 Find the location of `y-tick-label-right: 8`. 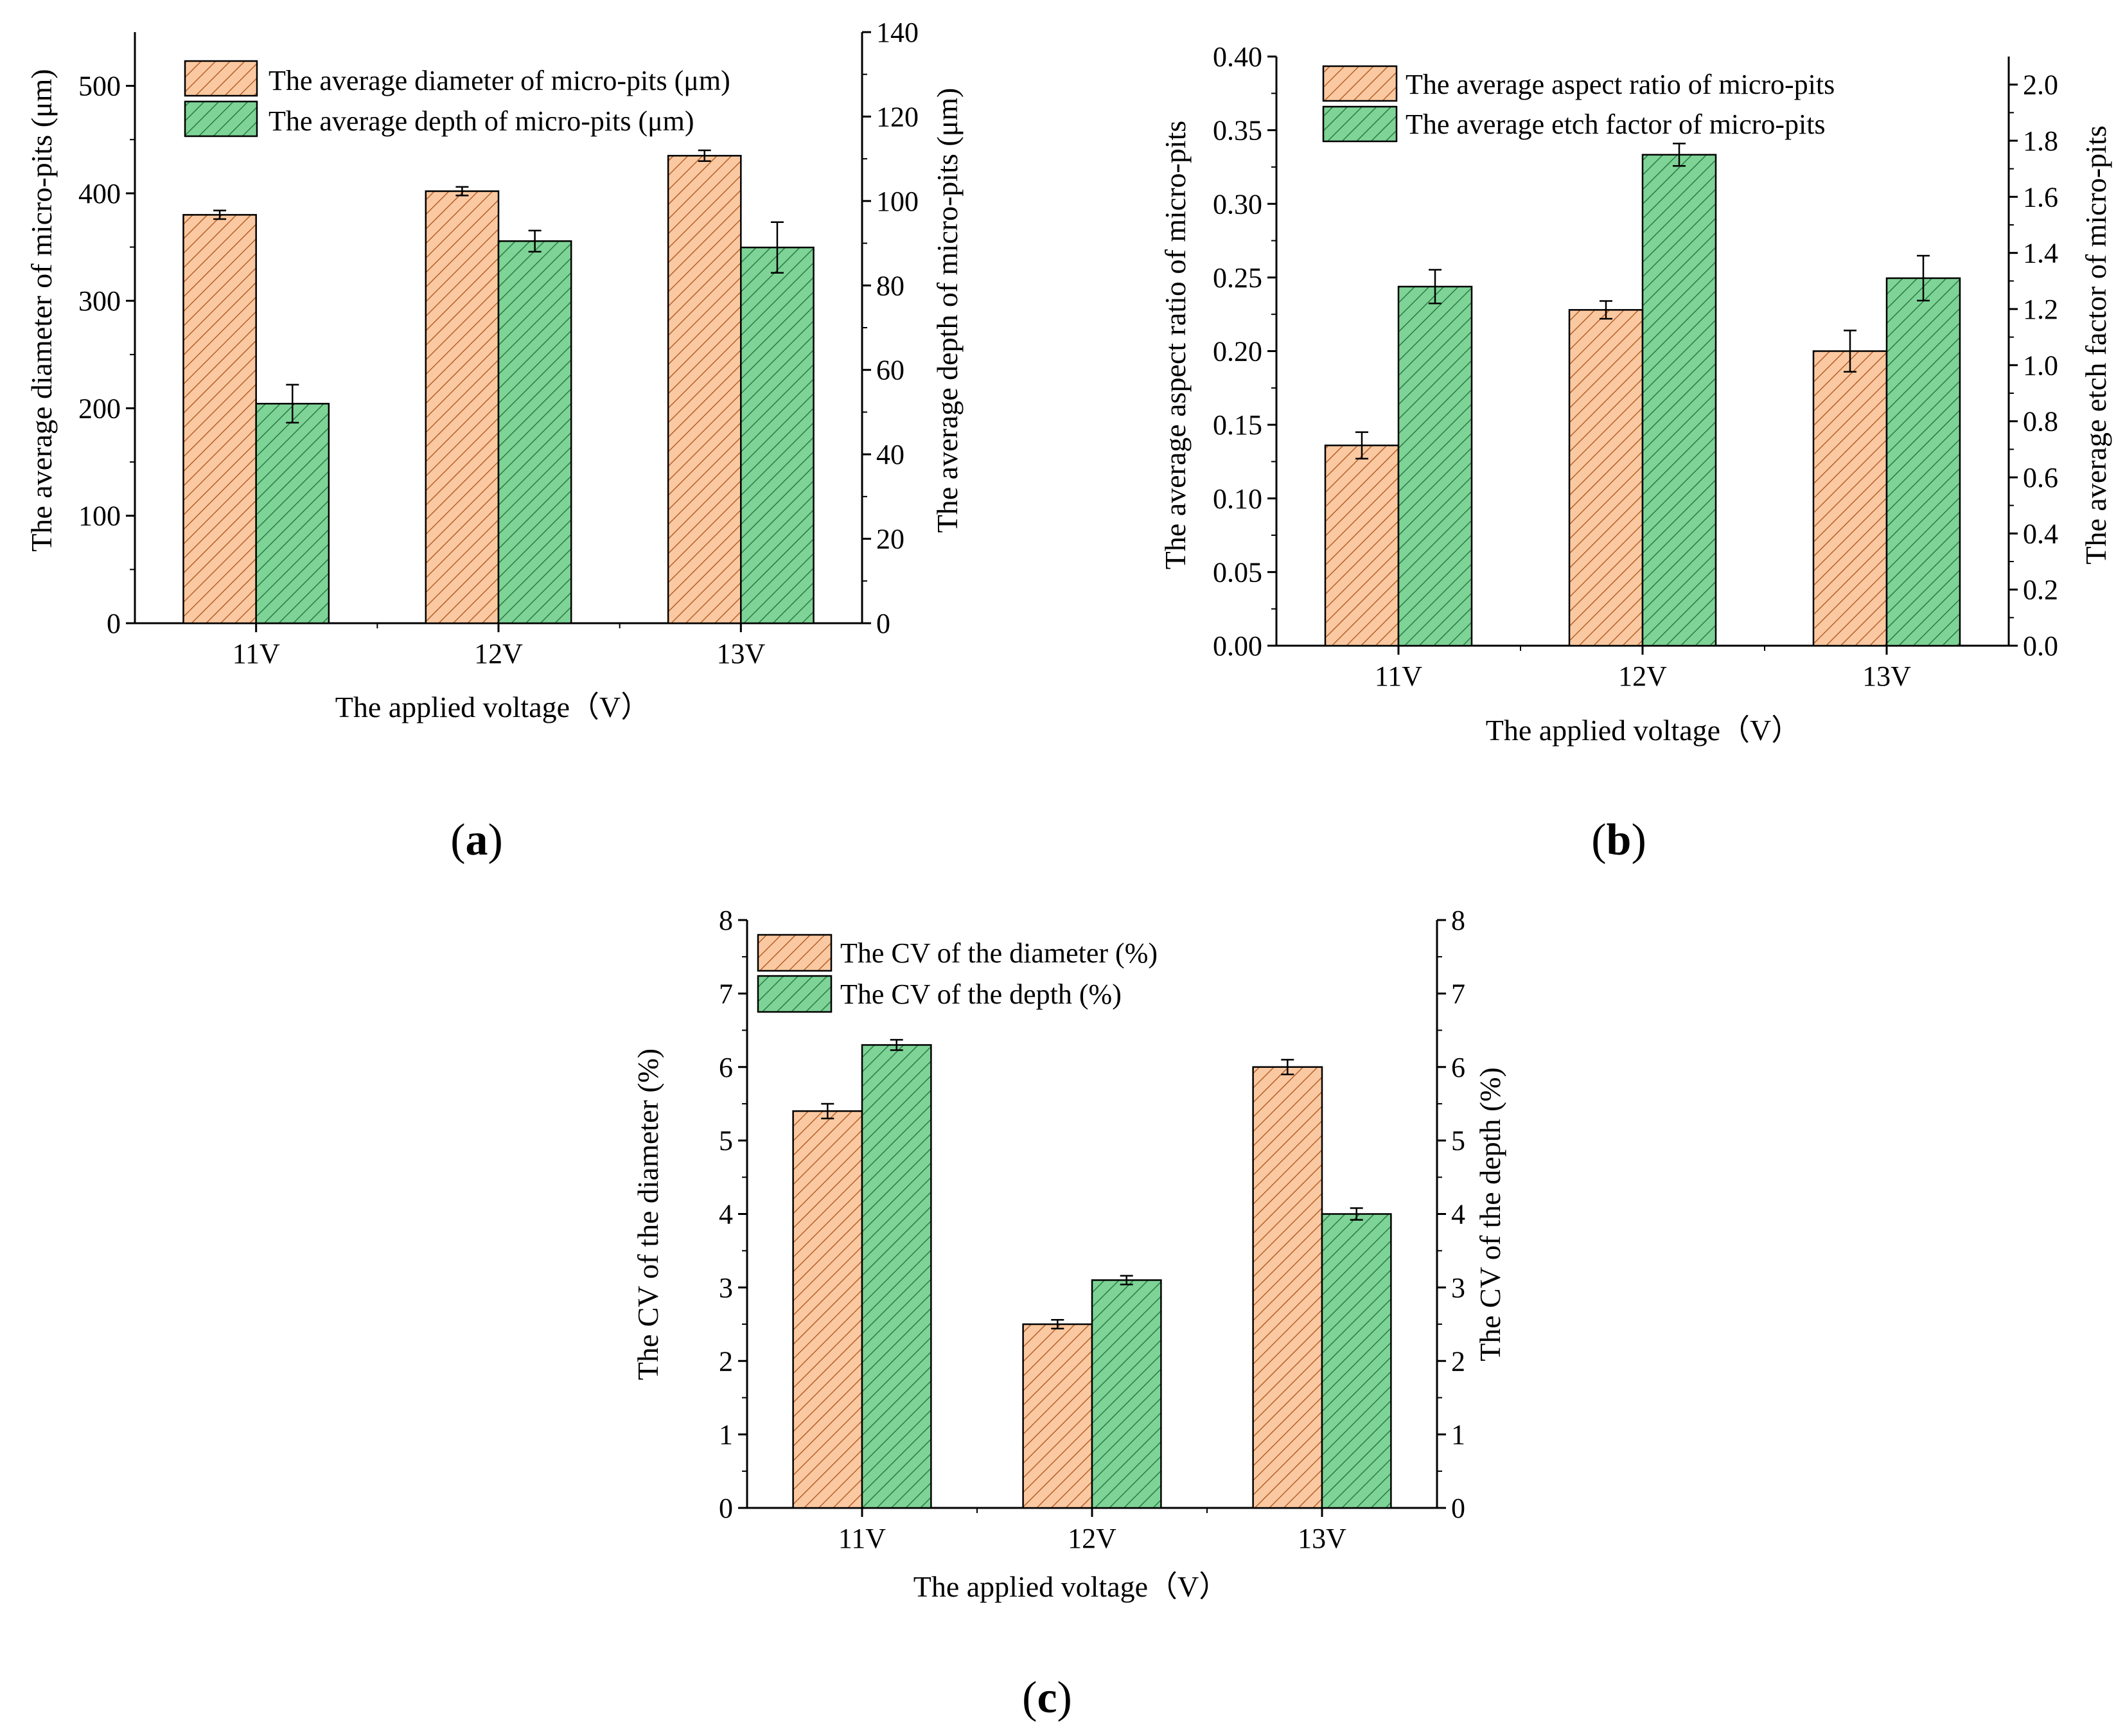

y-tick-label-right: 8 is located at coordinates (1458, 920).